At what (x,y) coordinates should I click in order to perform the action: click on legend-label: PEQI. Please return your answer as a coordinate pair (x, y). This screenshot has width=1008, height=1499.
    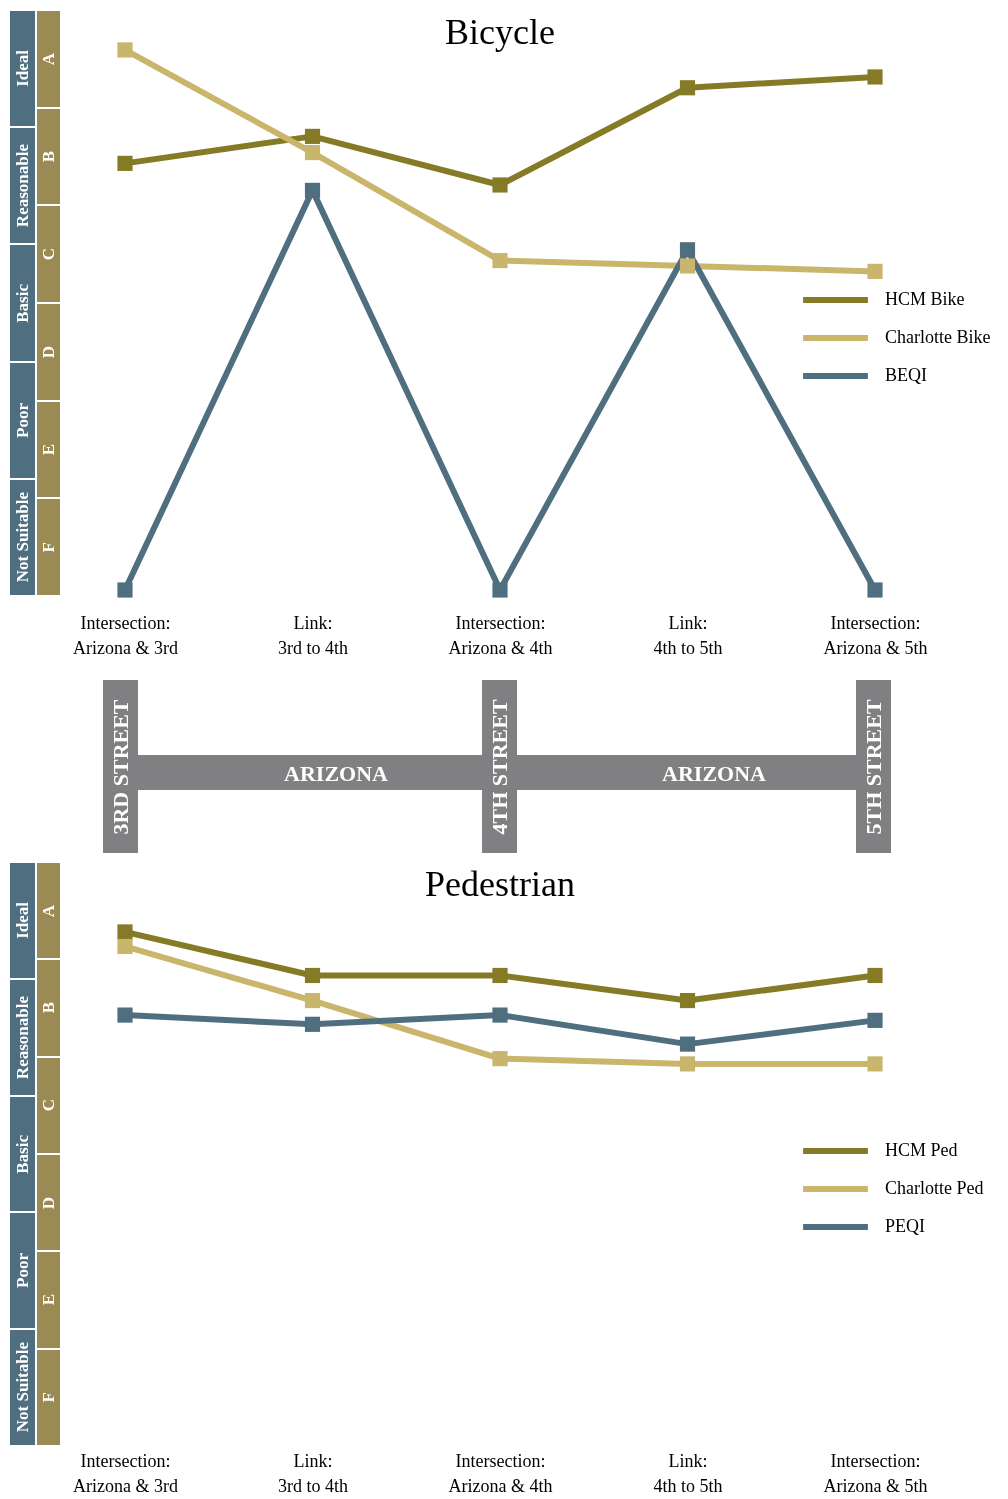
    Looking at the image, I should click on (905, 1226).